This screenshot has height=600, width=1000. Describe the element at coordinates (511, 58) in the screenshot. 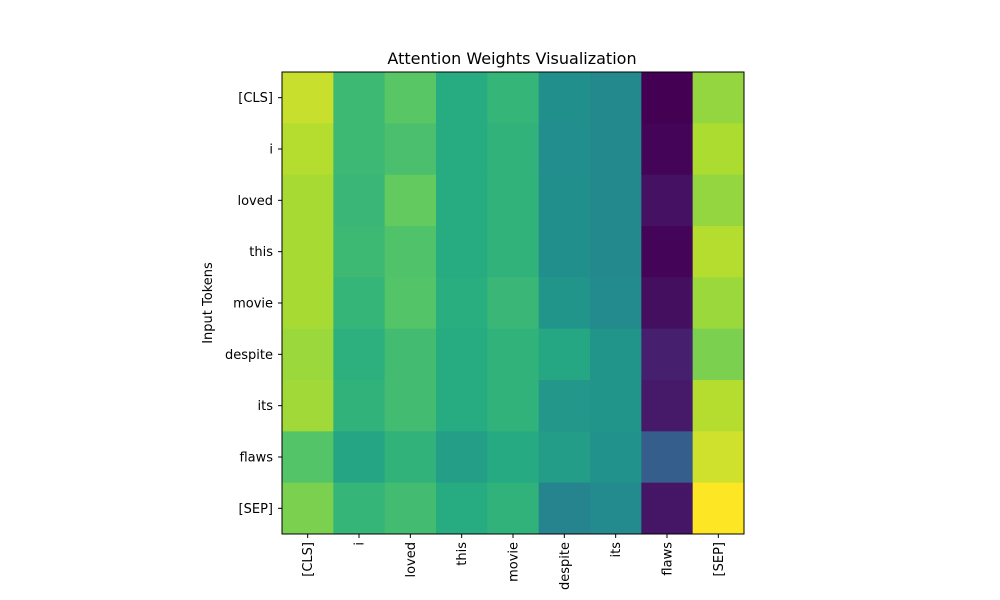

I see `chart-title: Attention Weights Visualization` at that location.